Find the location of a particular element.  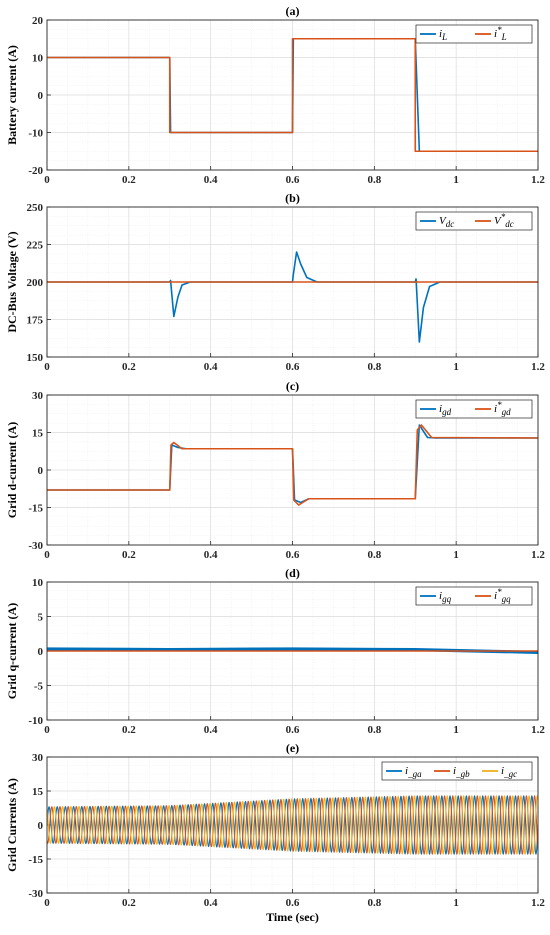

legend-label: i*L is located at coordinates (500, 33).